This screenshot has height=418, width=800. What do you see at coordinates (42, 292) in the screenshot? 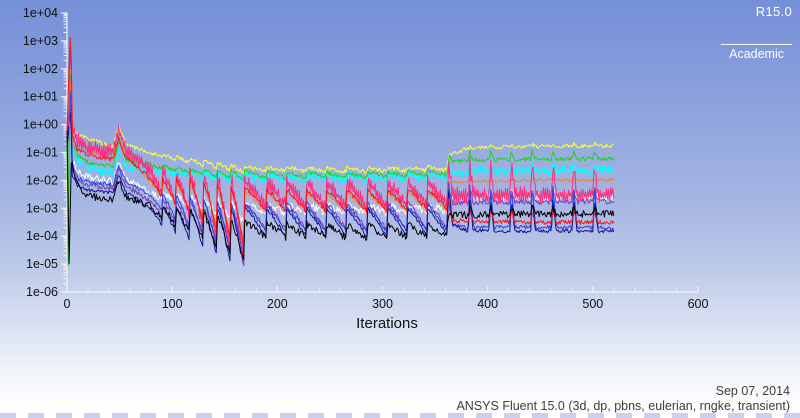
I see `y-tick-label: 1e-06` at bounding box center [42, 292].